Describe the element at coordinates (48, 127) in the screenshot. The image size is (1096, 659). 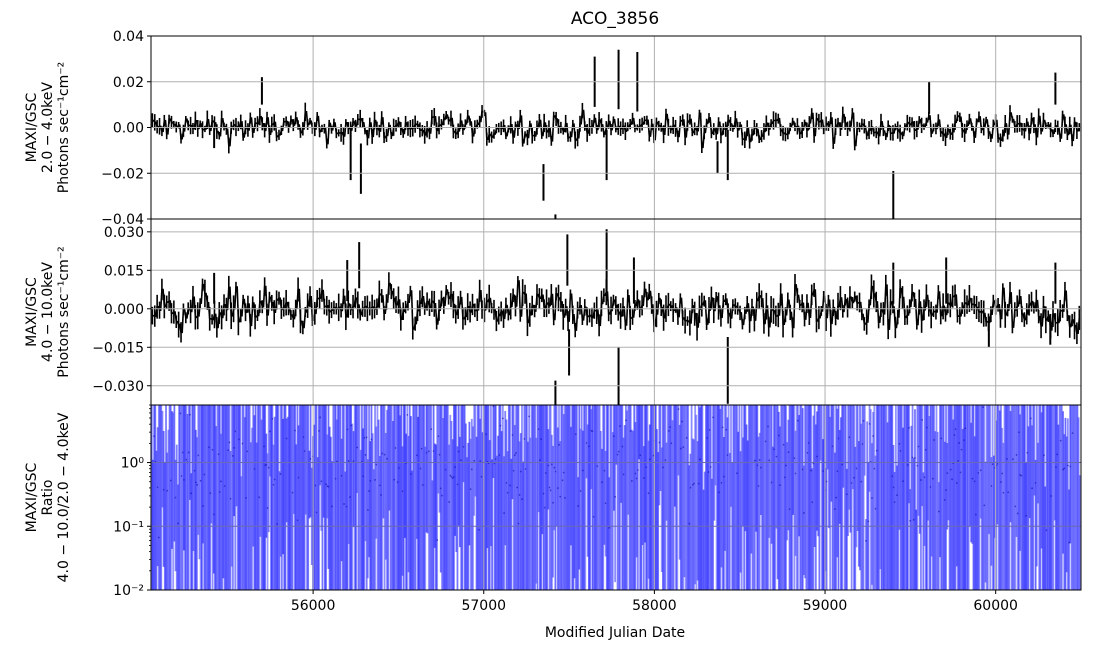
I see `y-axis-label-soft: 2.0 − 4.0keV` at that location.